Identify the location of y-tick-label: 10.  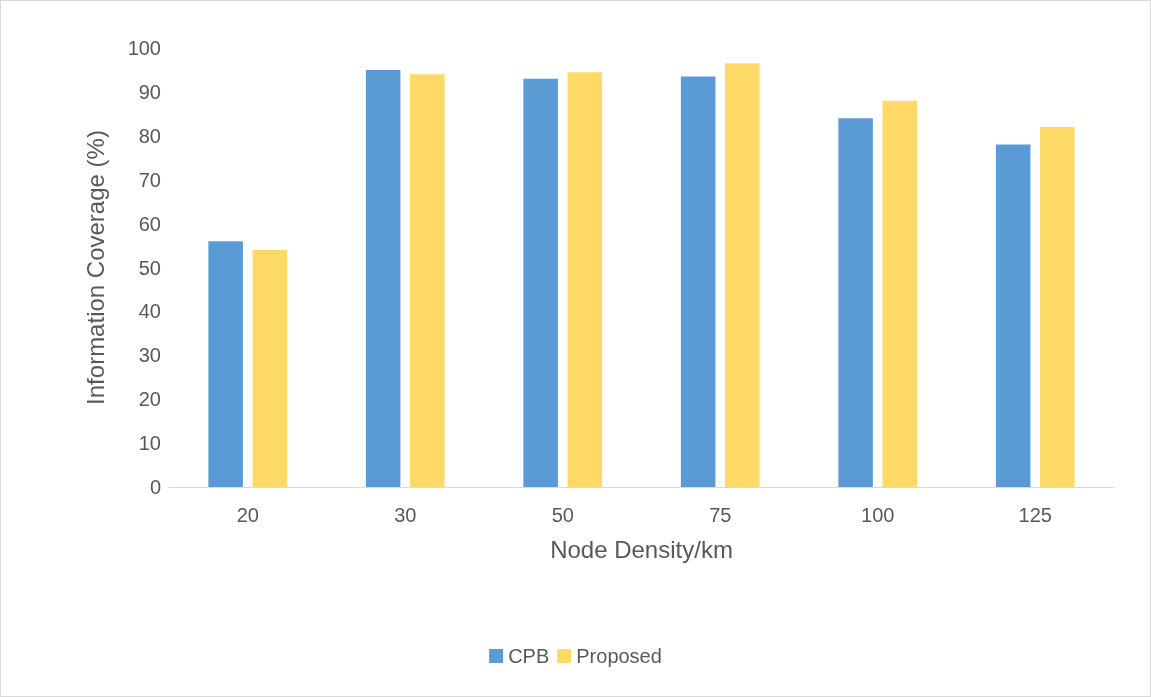
(149, 443).